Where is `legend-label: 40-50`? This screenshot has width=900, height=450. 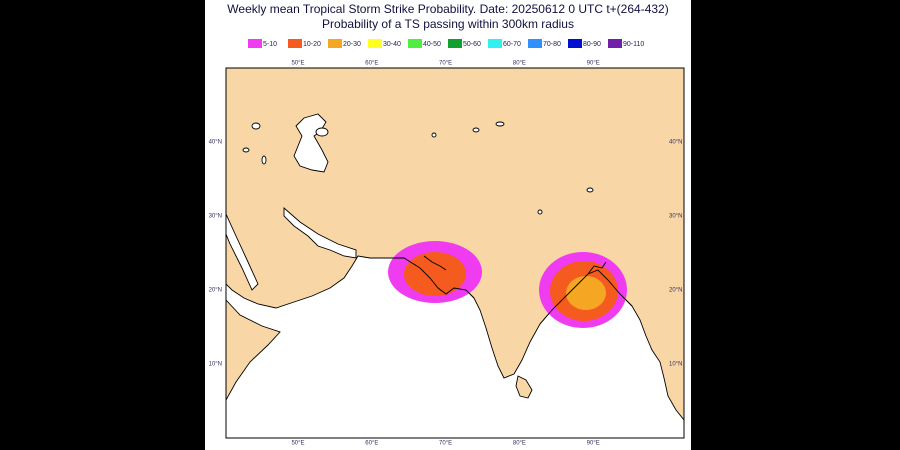 legend-label: 40-50 is located at coordinates (432, 44).